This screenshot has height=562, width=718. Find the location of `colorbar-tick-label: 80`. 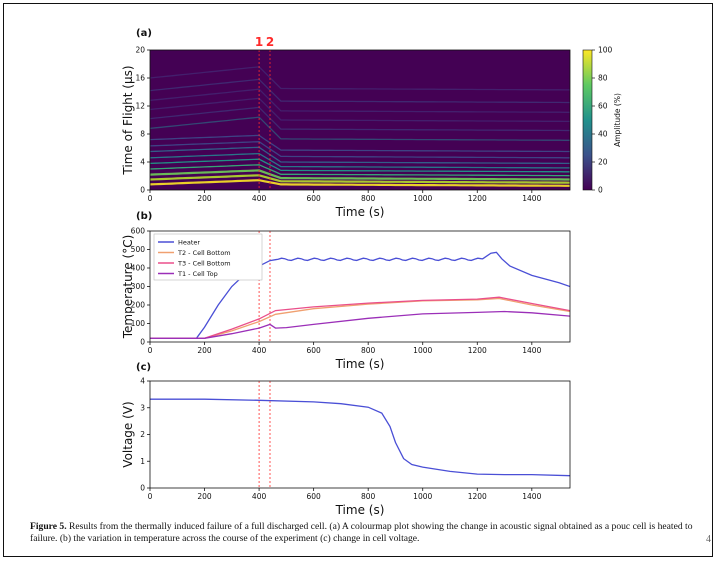

colorbar-tick-label: 80 is located at coordinates (603, 78).